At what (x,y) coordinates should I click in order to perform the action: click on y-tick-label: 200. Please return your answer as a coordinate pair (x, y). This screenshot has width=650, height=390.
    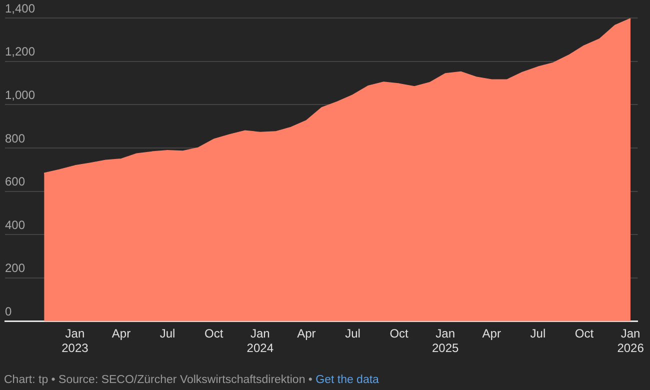
    Looking at the image, I should click on (15, 268).